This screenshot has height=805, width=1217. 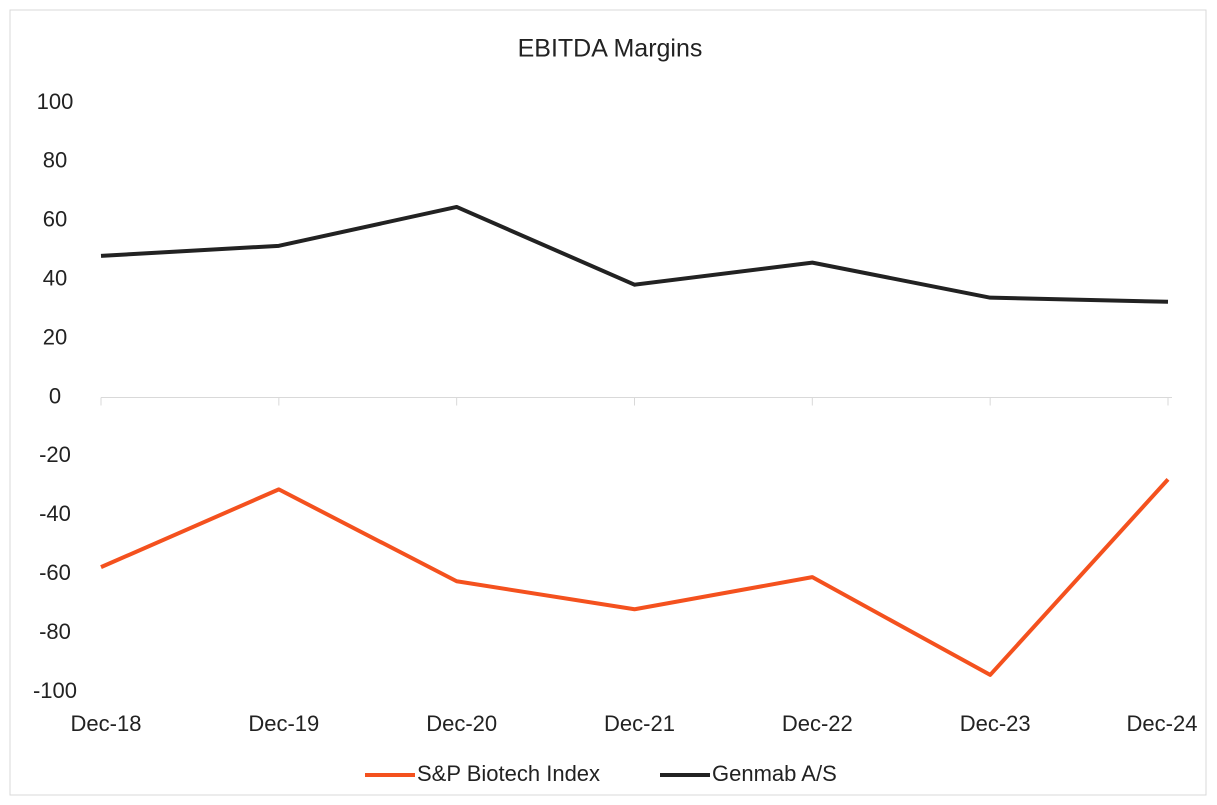 I want to click on y-tick-label: -40, so click(x=55, y=513).